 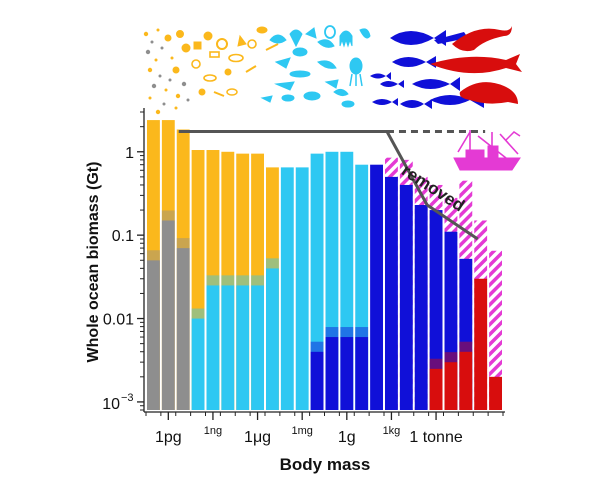 What do you see at coordinates (257, 437) in the screenshot?
I see `x-tick-label: 1μg` at bounding box center [257, 437].